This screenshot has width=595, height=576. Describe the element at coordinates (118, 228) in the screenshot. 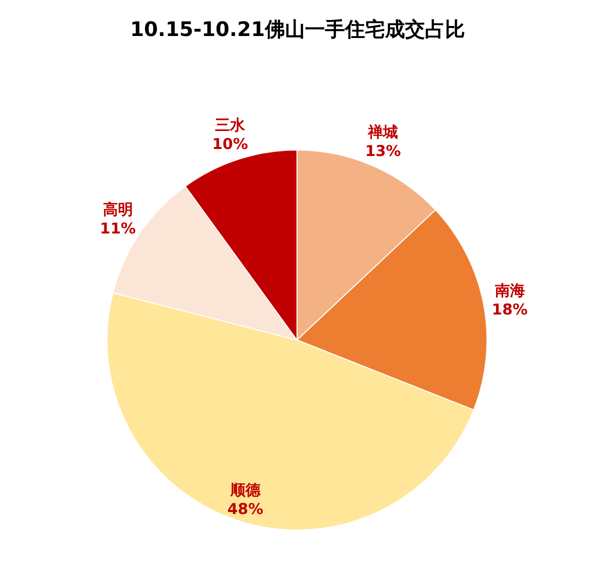

I see `data-label: 11%` at that location.